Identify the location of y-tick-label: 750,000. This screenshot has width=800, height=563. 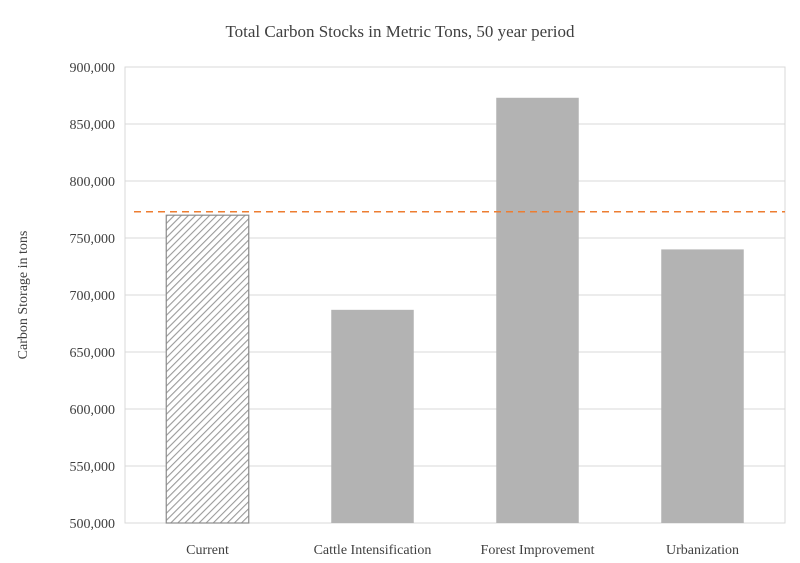
(93, 239).